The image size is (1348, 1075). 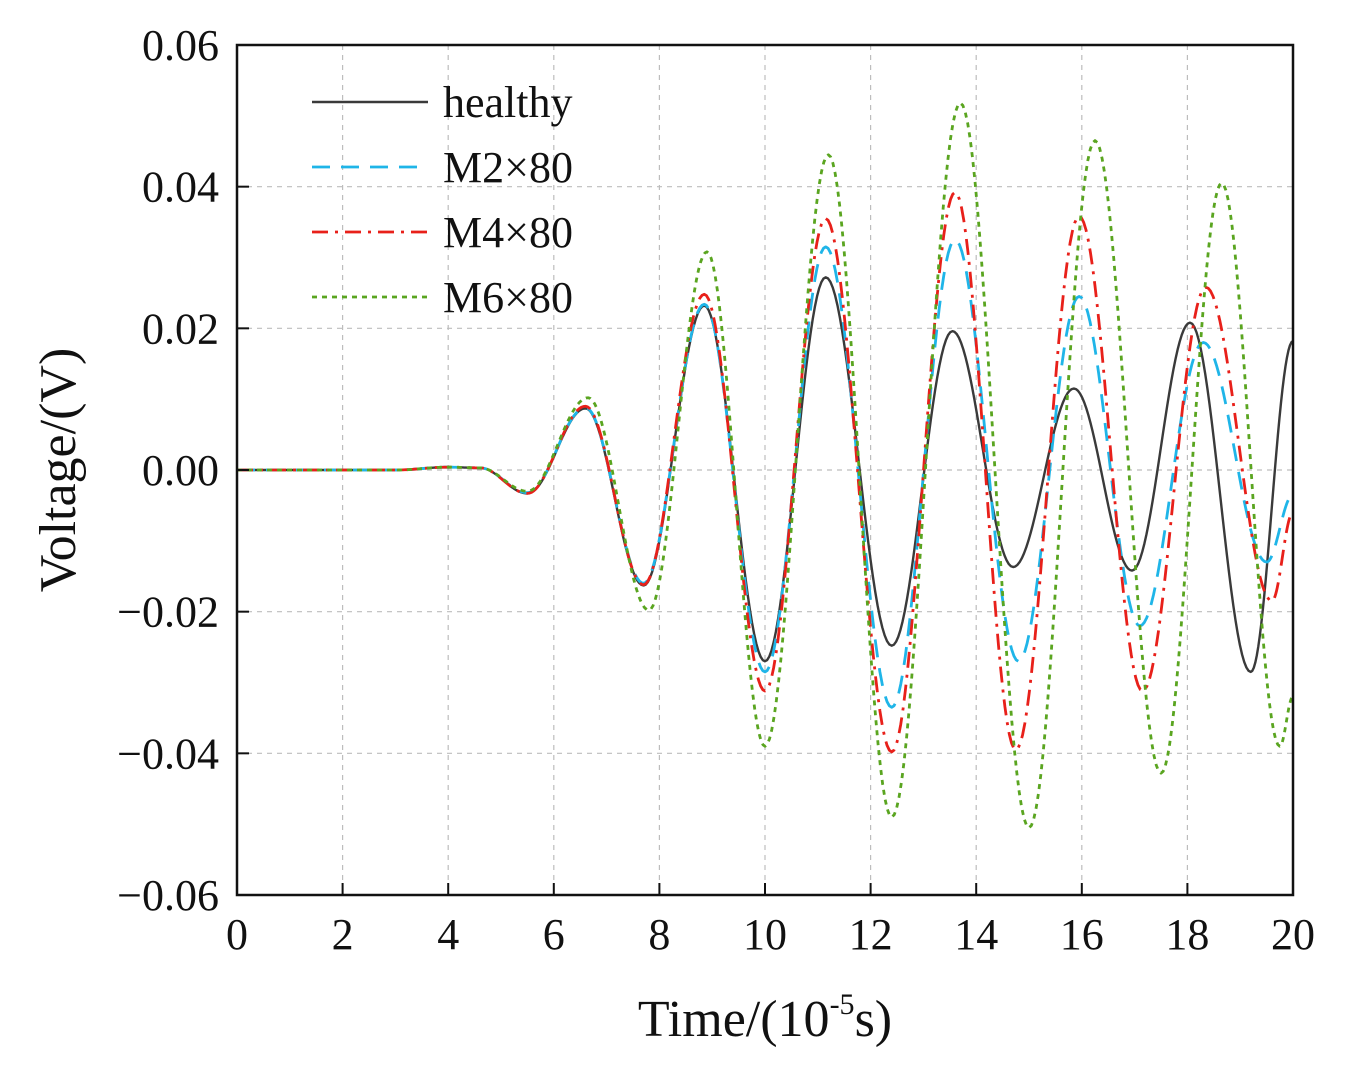 I want to click on x-tick-label: 8, so click(x=659, y=934).